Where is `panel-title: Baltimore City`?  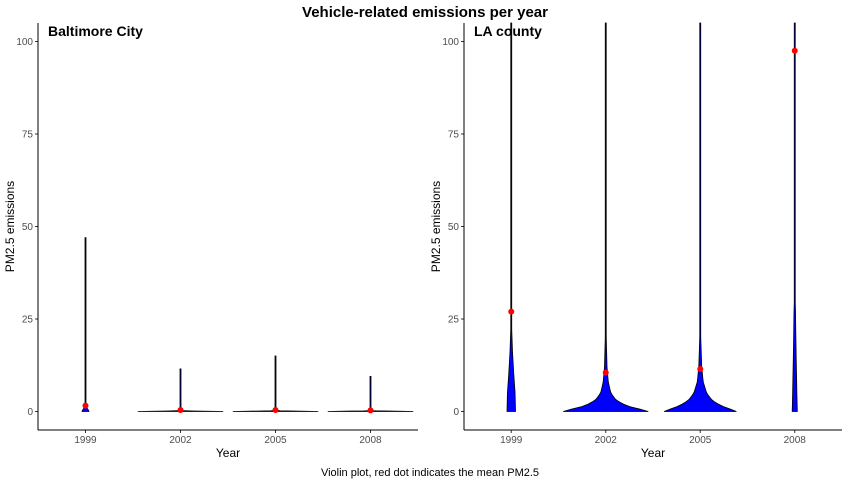 panel-title: Baltimore City is located at coordinates (95, 31).